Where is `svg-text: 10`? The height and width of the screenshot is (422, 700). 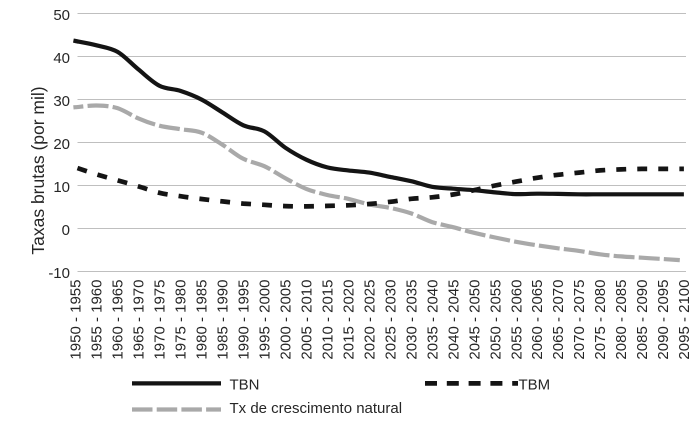 svg-text: 10 is located at coordinates (61, 187).